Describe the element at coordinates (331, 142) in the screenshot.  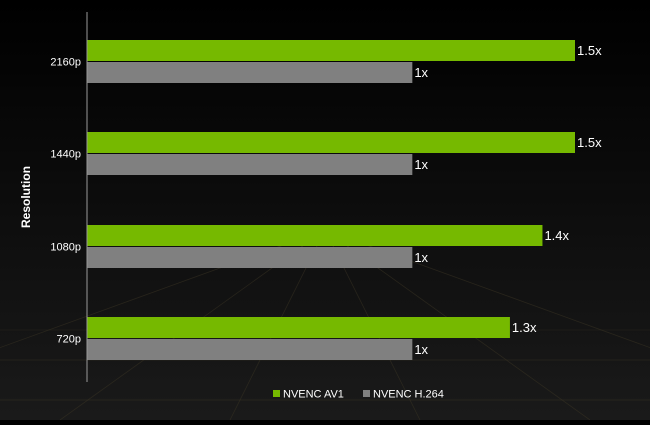
I see `bar-1440p-nvenc-av1` at that location.